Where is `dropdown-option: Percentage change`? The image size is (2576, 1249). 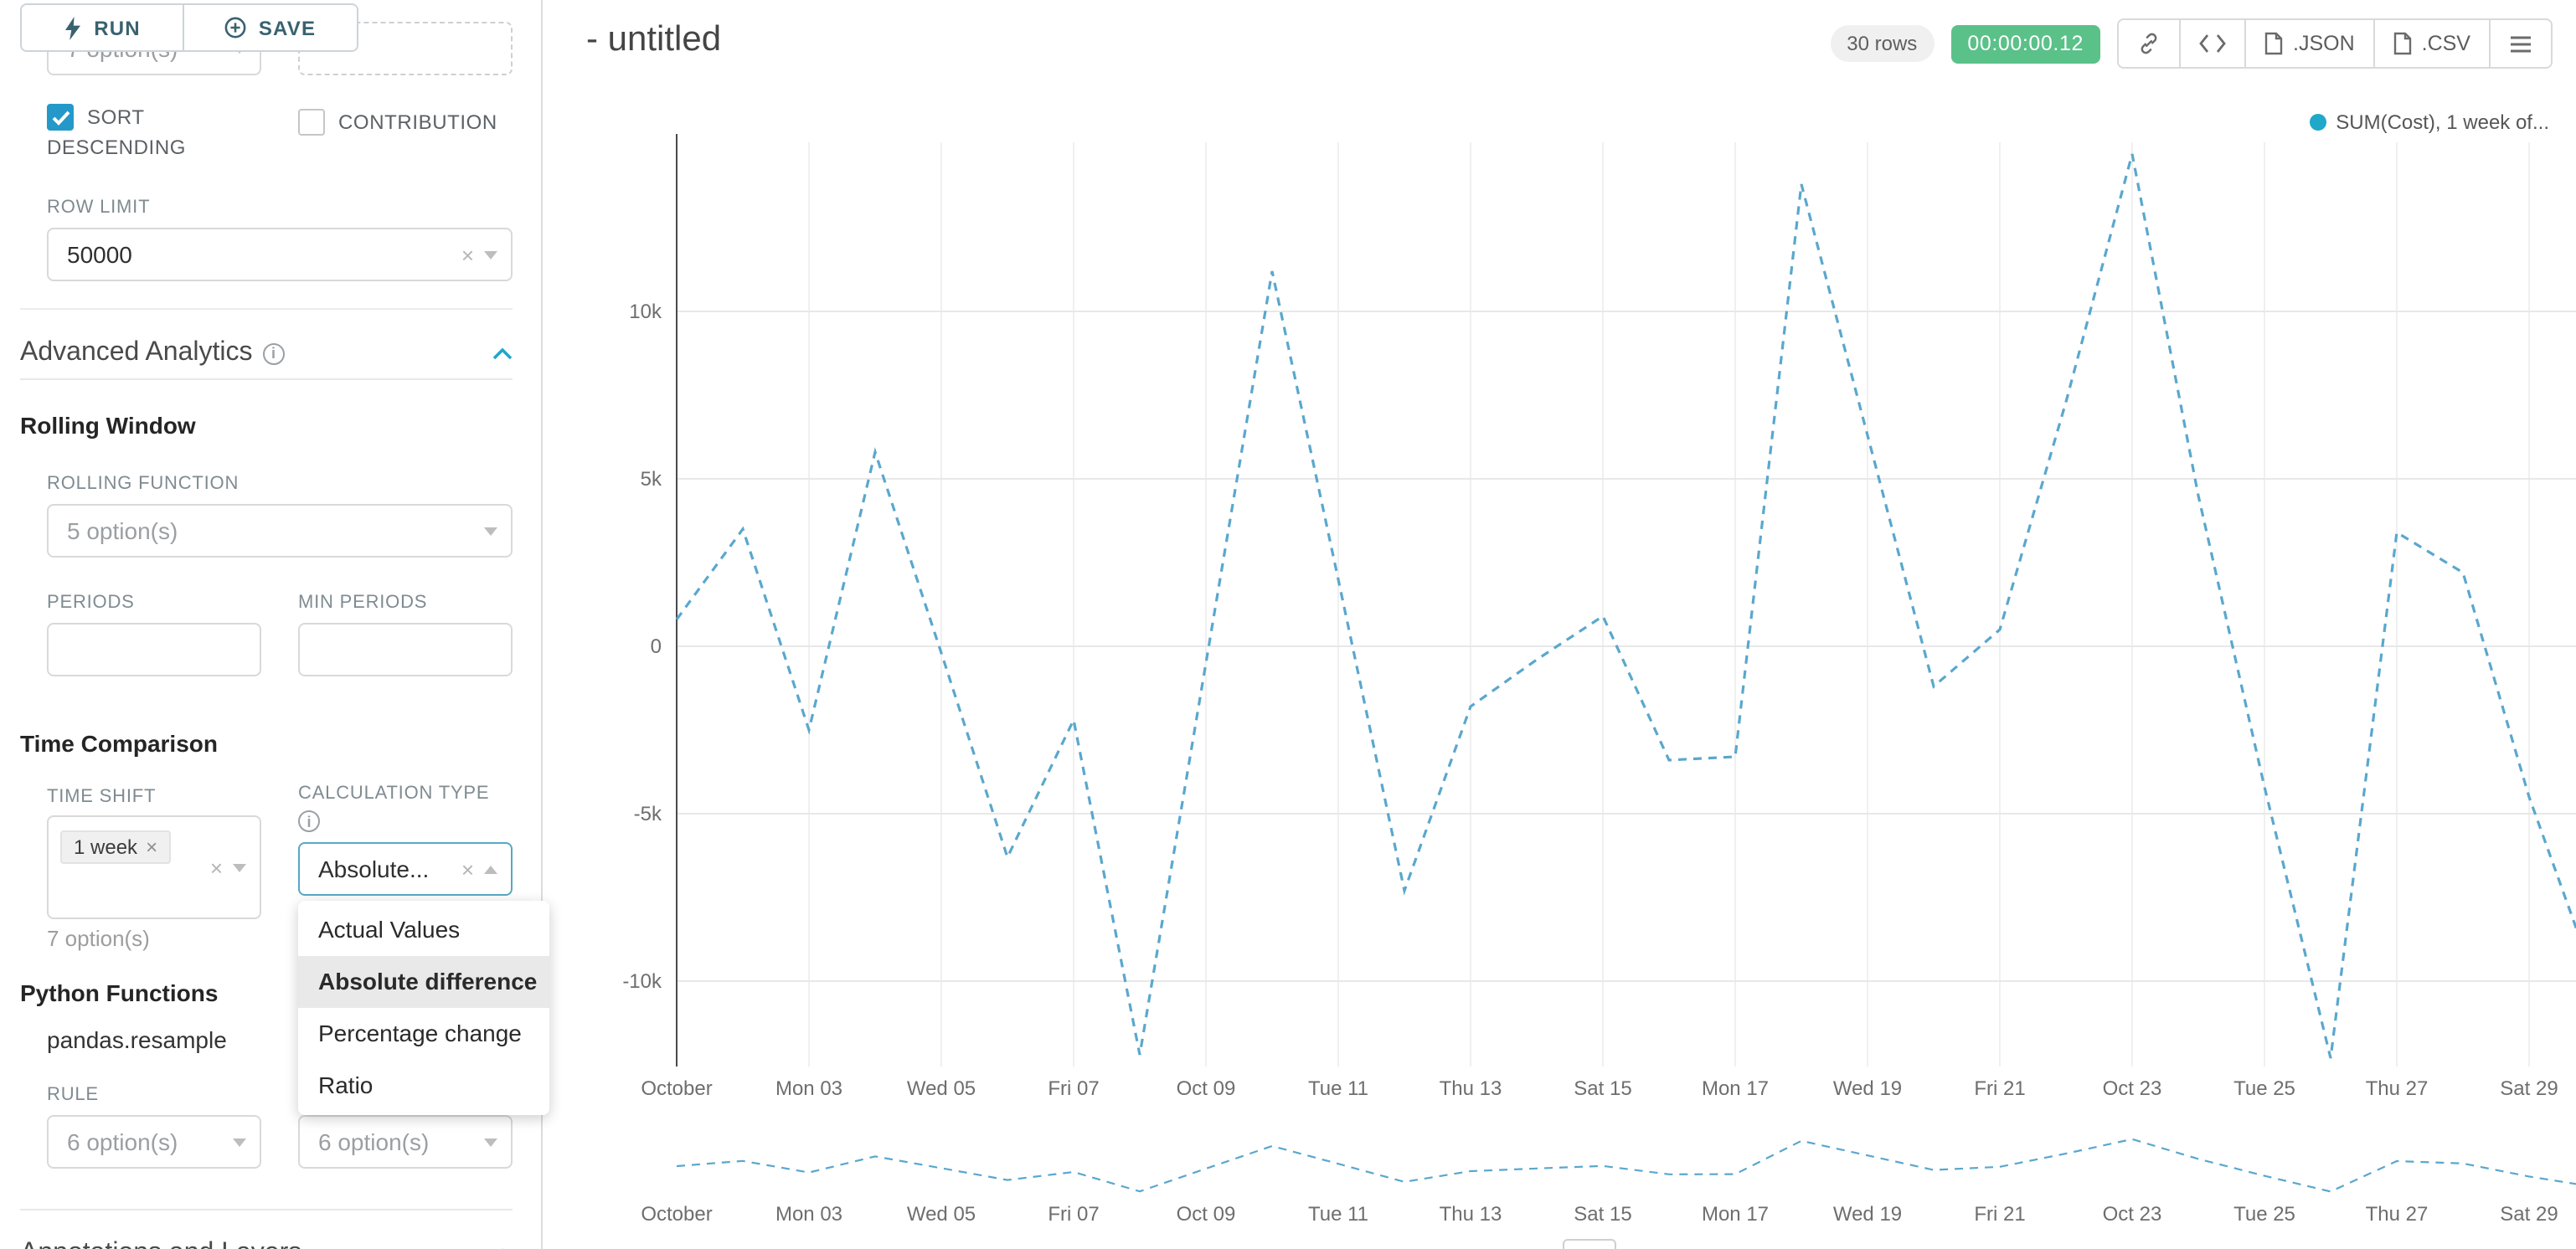 dropdown-option: Percentage change is located at coordinates (420, 1033).